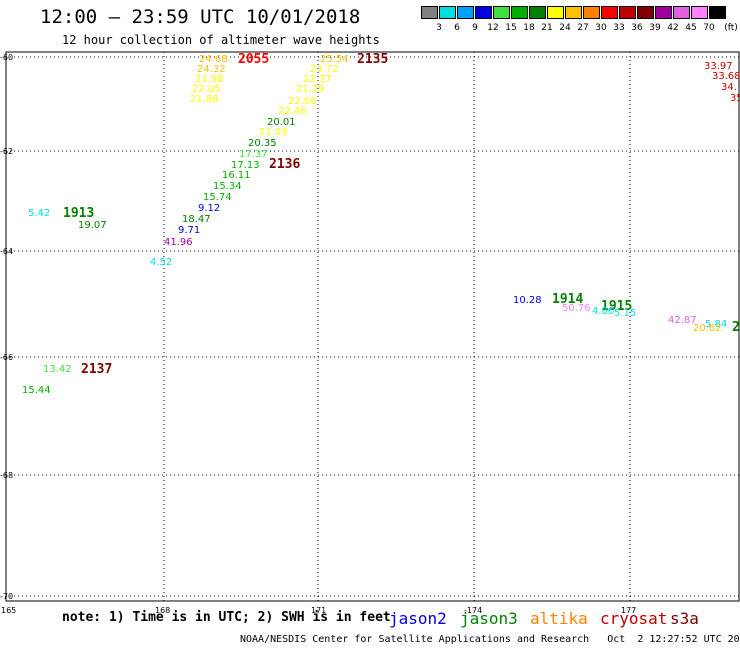 The width and height of the screenshot is (740, 650). Describe the element at coordinates (489, 618) in the screenshot. I see `satellite-jason3: jason3` at that location.